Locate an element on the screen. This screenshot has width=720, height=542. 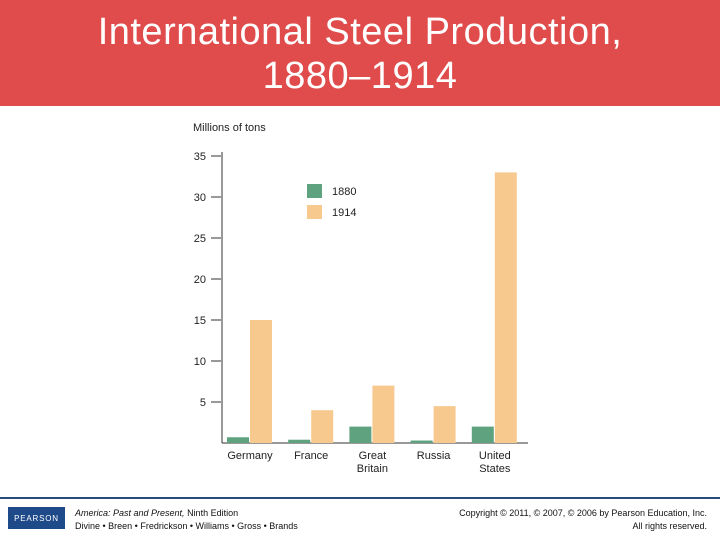
bar-1914-germany is located at coordinates (261, 381).